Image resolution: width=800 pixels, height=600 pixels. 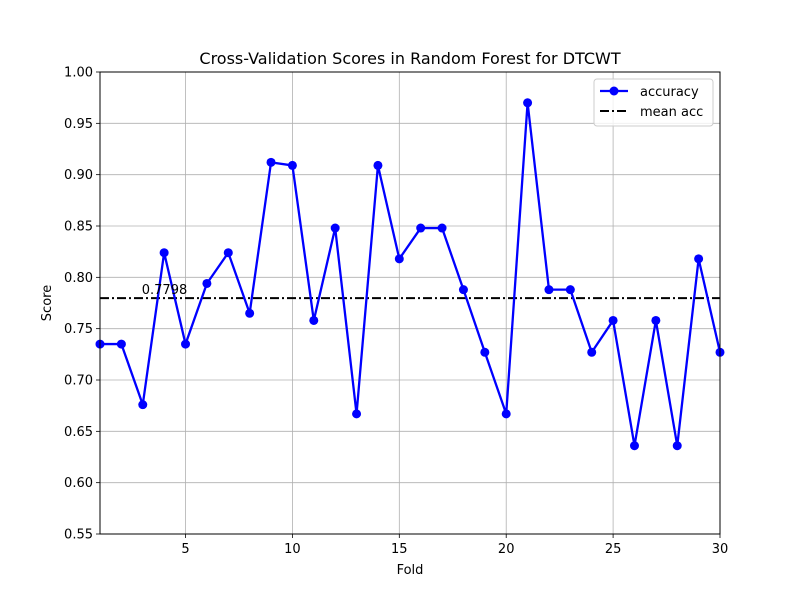 What do you see at coordinates (78, 535) in the screenshot?
I see `y-tick-label: 0.55` at bounding box center [78, 535].